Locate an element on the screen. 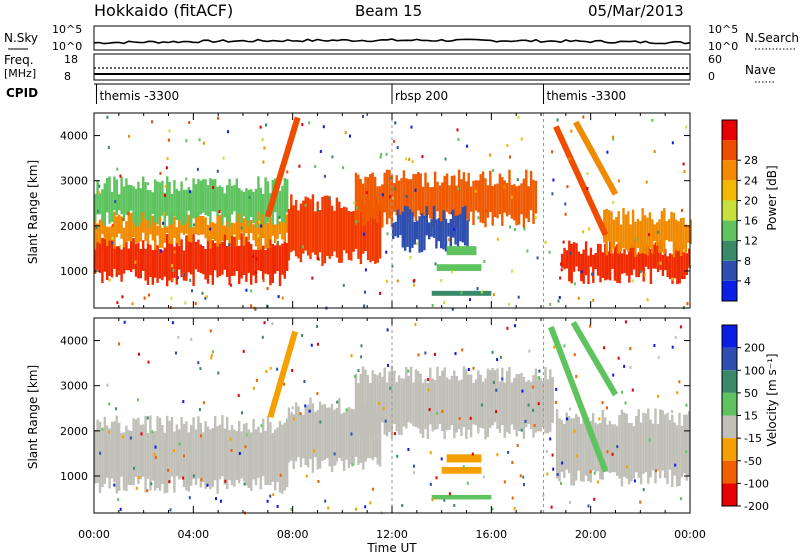  beam-title: Beam 15 is located at coordinates (388, 11).